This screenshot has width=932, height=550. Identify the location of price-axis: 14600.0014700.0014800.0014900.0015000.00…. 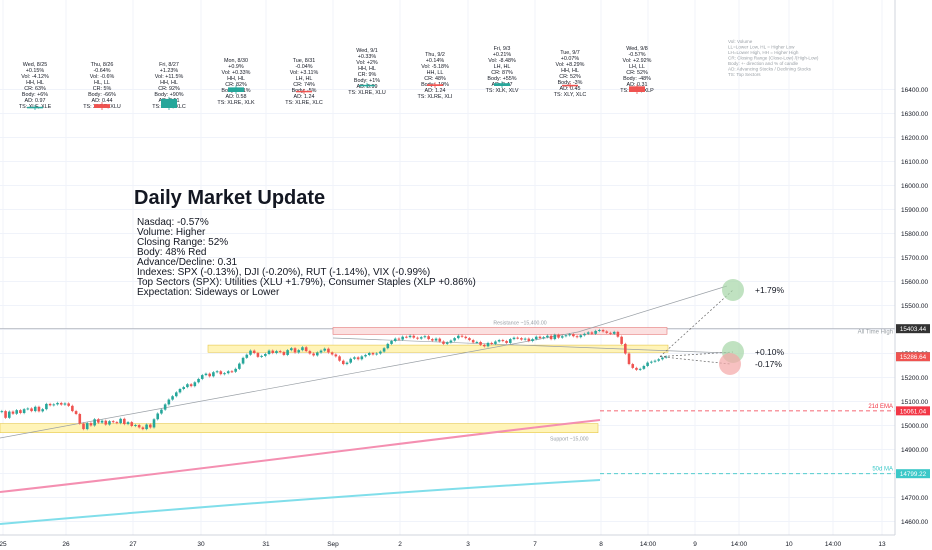
(912, 267).